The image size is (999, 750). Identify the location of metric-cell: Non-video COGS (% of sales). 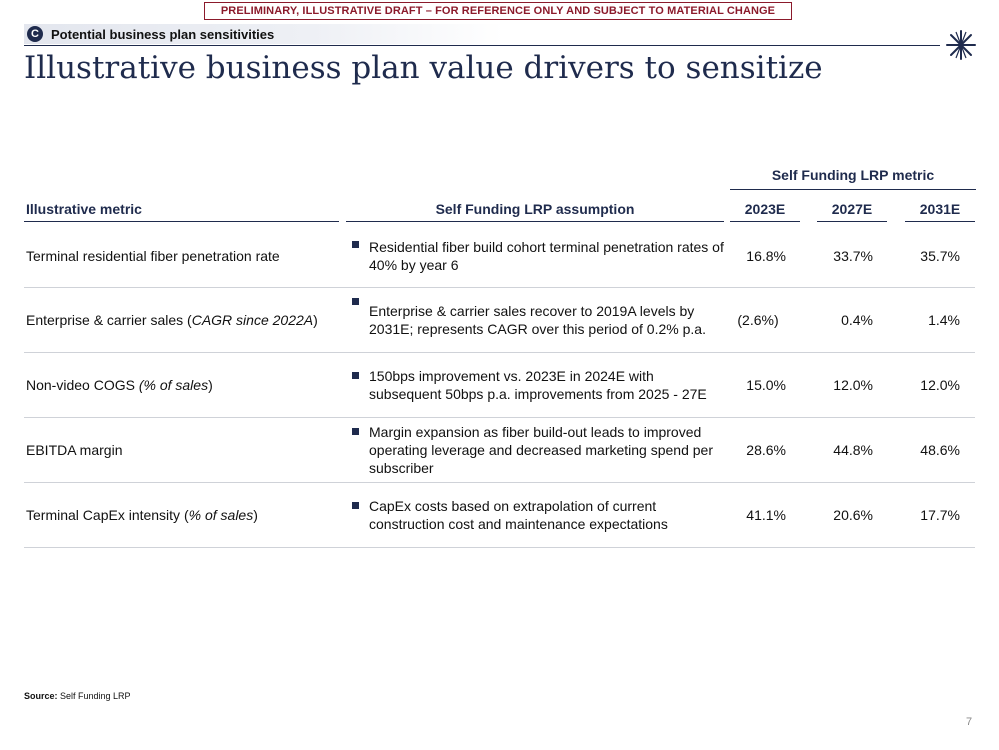
(186, 385).